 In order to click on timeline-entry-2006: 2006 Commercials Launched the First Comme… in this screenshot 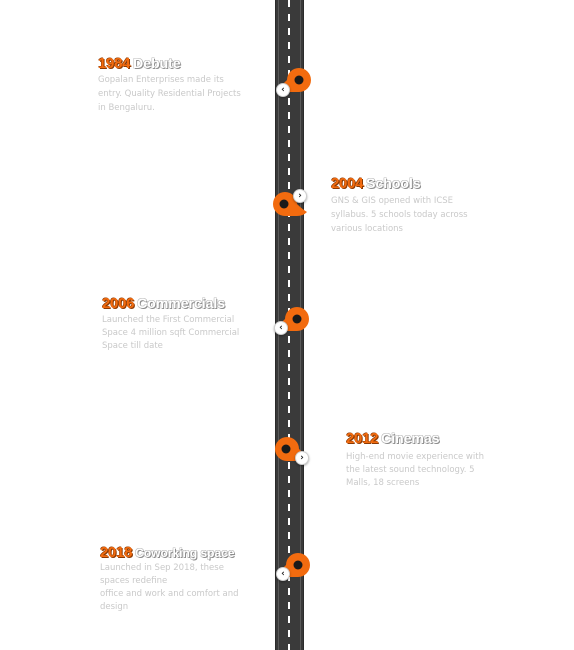, I will do `click(174, 324)`.